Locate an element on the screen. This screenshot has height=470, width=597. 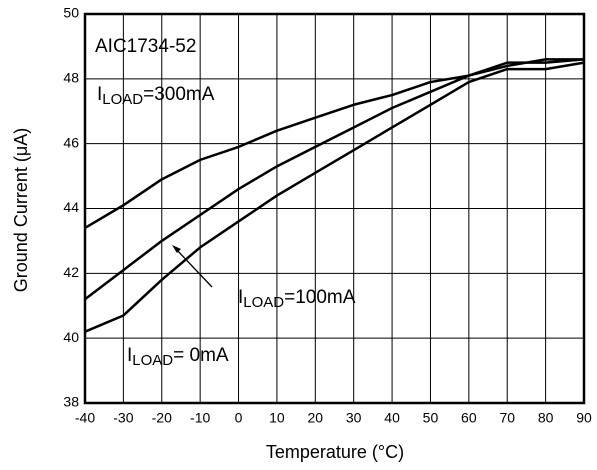
x-tick-label: 50 is located at coordinates (431, 418).